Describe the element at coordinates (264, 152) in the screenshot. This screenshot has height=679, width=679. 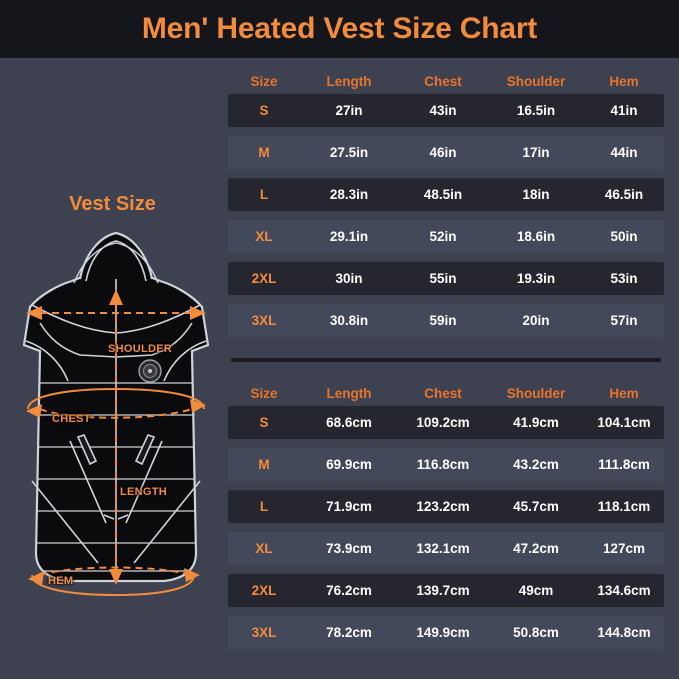
I see `cell-size: M` at that location.